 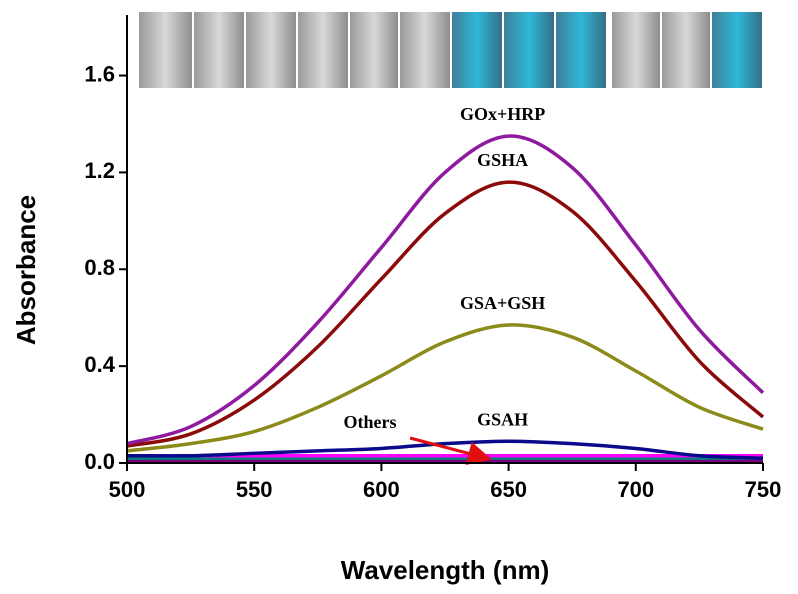 I want to click on x-tick-label: 550, so click(x=254, y=489).